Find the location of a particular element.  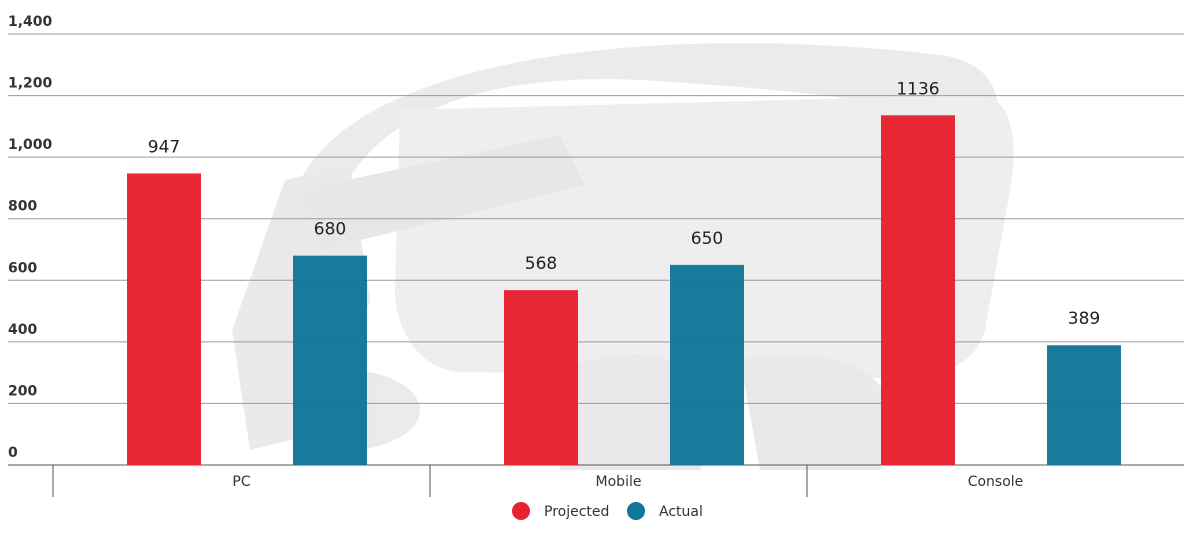

legend-label: Projected is located at coordinates (576, 512).